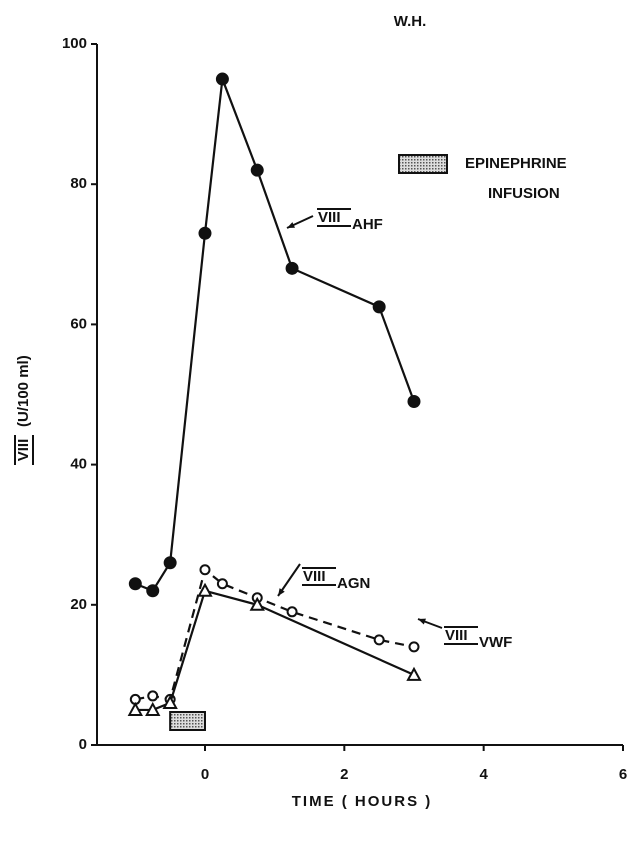 The width and height of the screenshot is (629, 841). I want to click on x-tick-label: 4, so click(483, 774).